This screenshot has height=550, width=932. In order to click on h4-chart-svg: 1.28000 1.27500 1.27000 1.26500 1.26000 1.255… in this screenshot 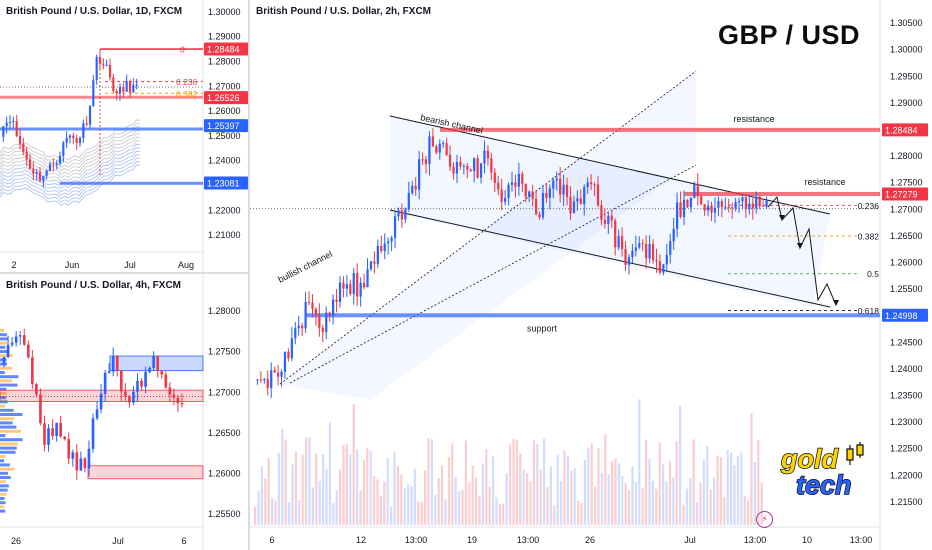, I will do `click(124, 412)`.